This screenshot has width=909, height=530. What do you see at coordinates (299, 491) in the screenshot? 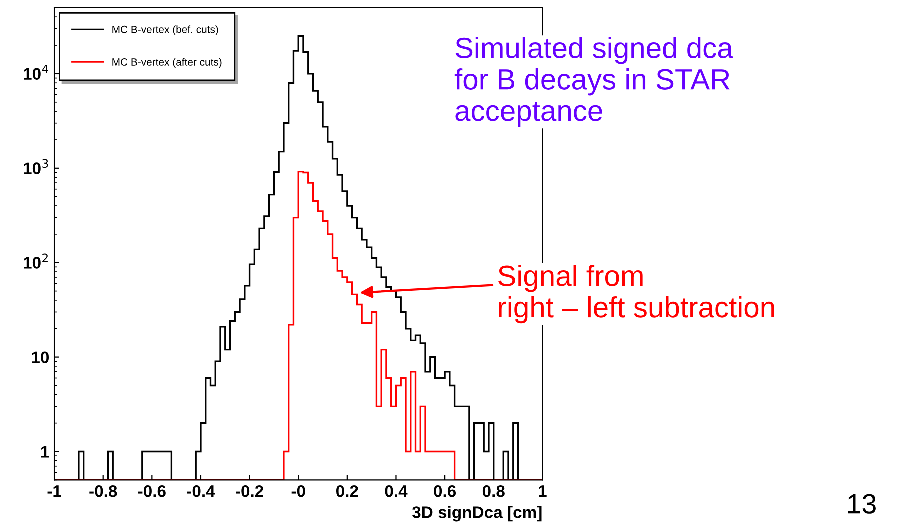
I see `x-tick-label: -0` at bounding box center [299, 491].